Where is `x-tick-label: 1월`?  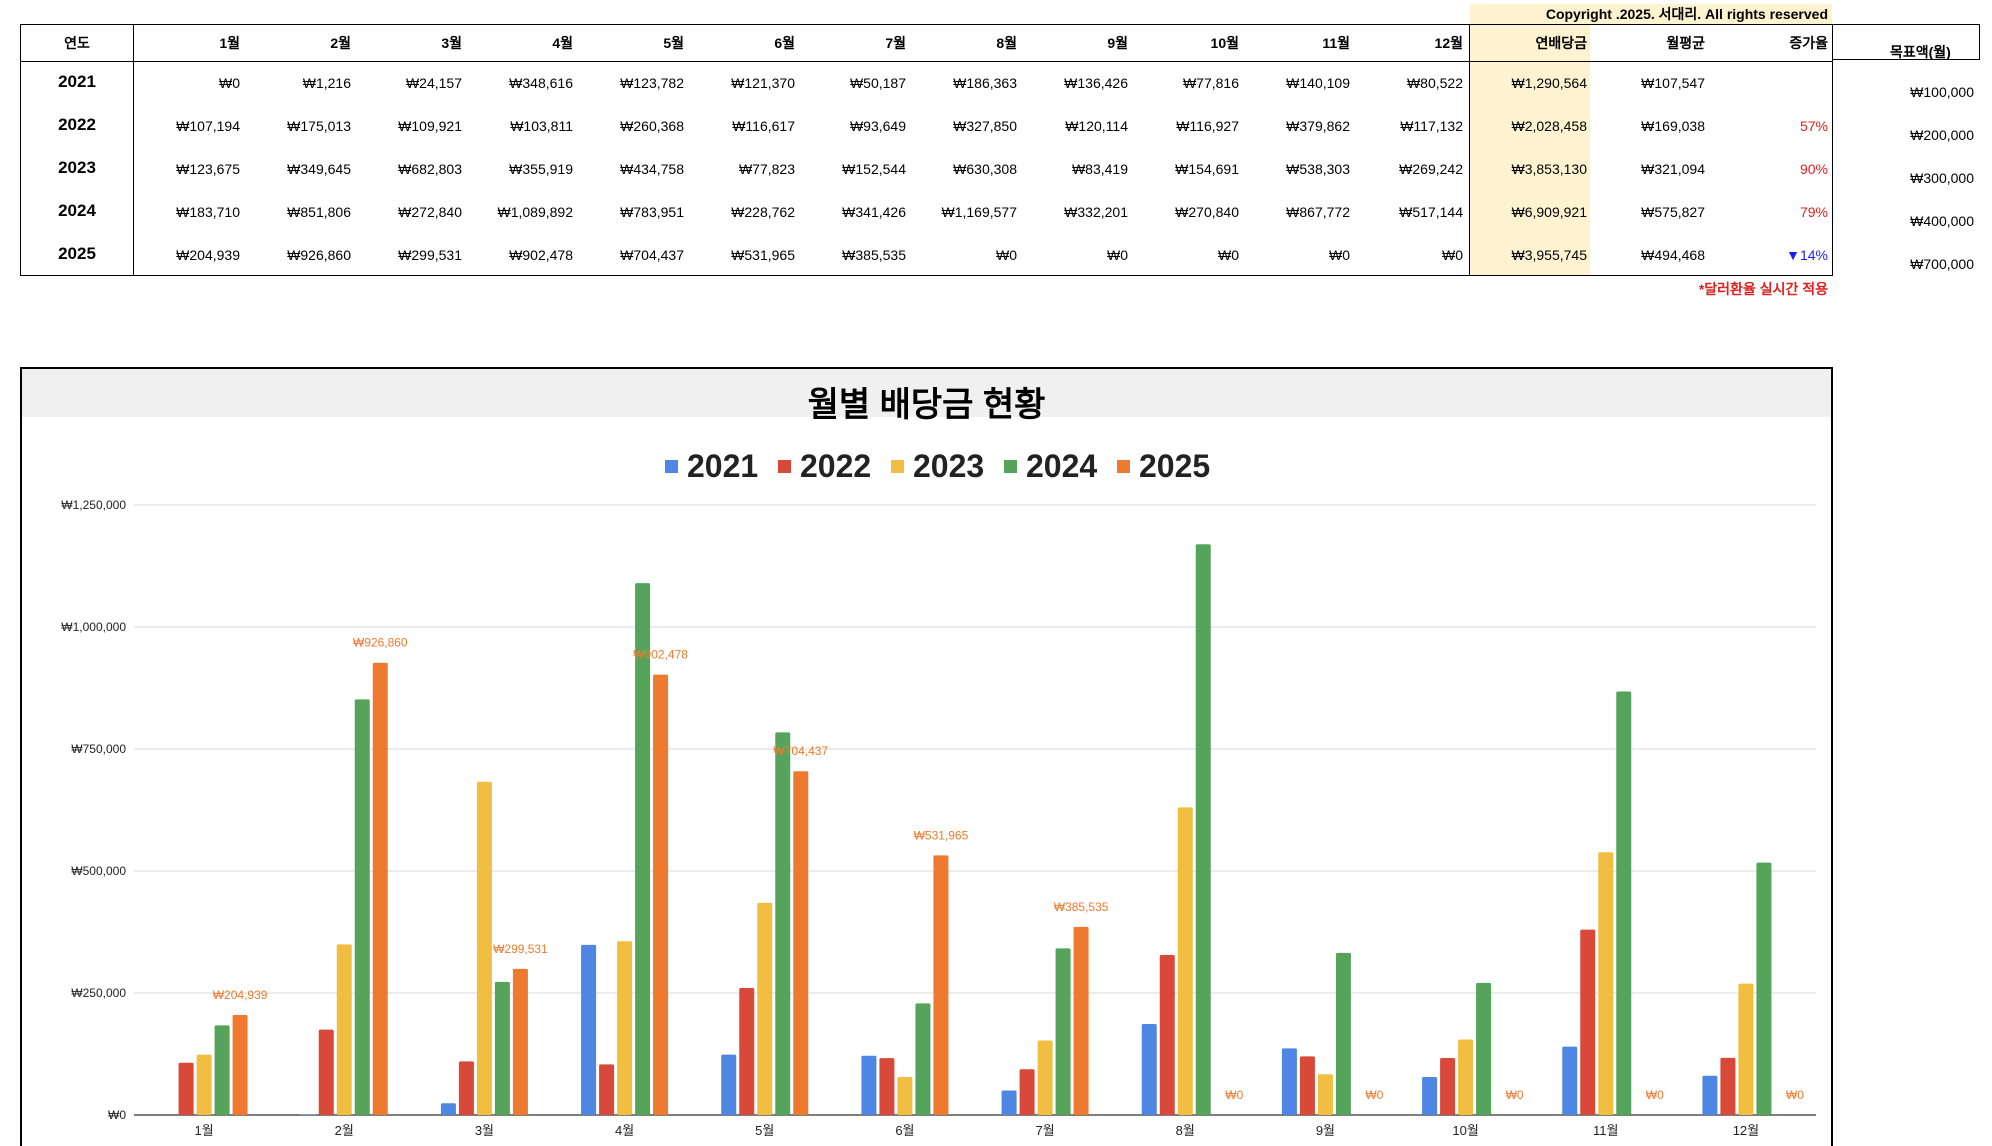 x-tick-label: 1월 is located at coordinates (203, 1130).